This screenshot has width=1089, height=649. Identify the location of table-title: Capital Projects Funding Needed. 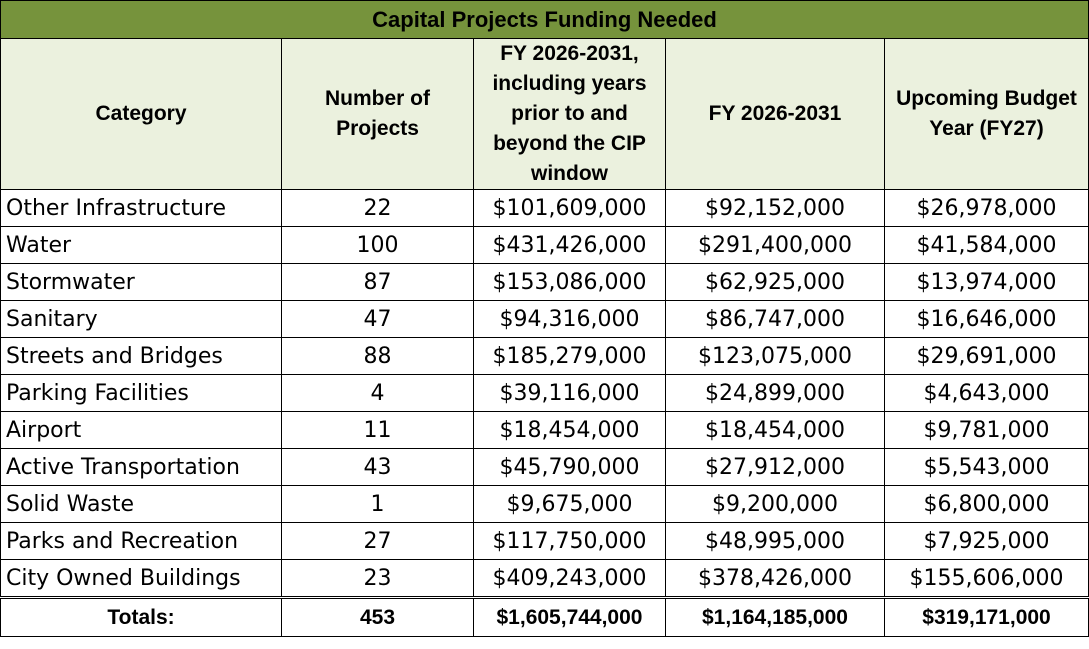
(544, 19).